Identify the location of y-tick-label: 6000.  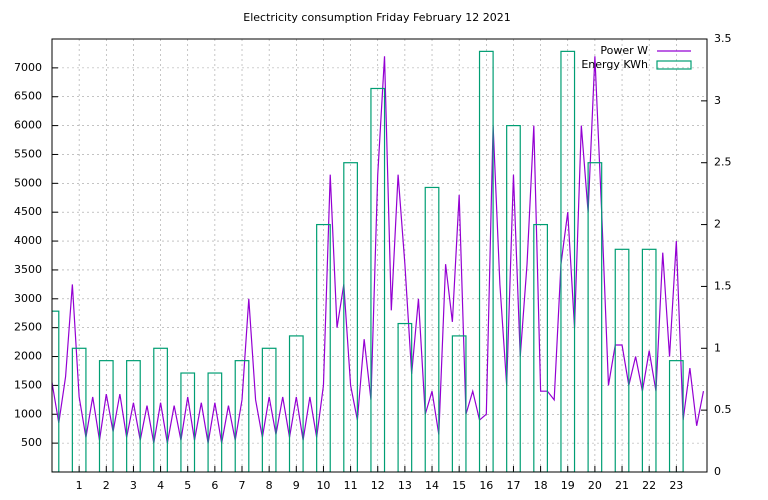
(28, 125).